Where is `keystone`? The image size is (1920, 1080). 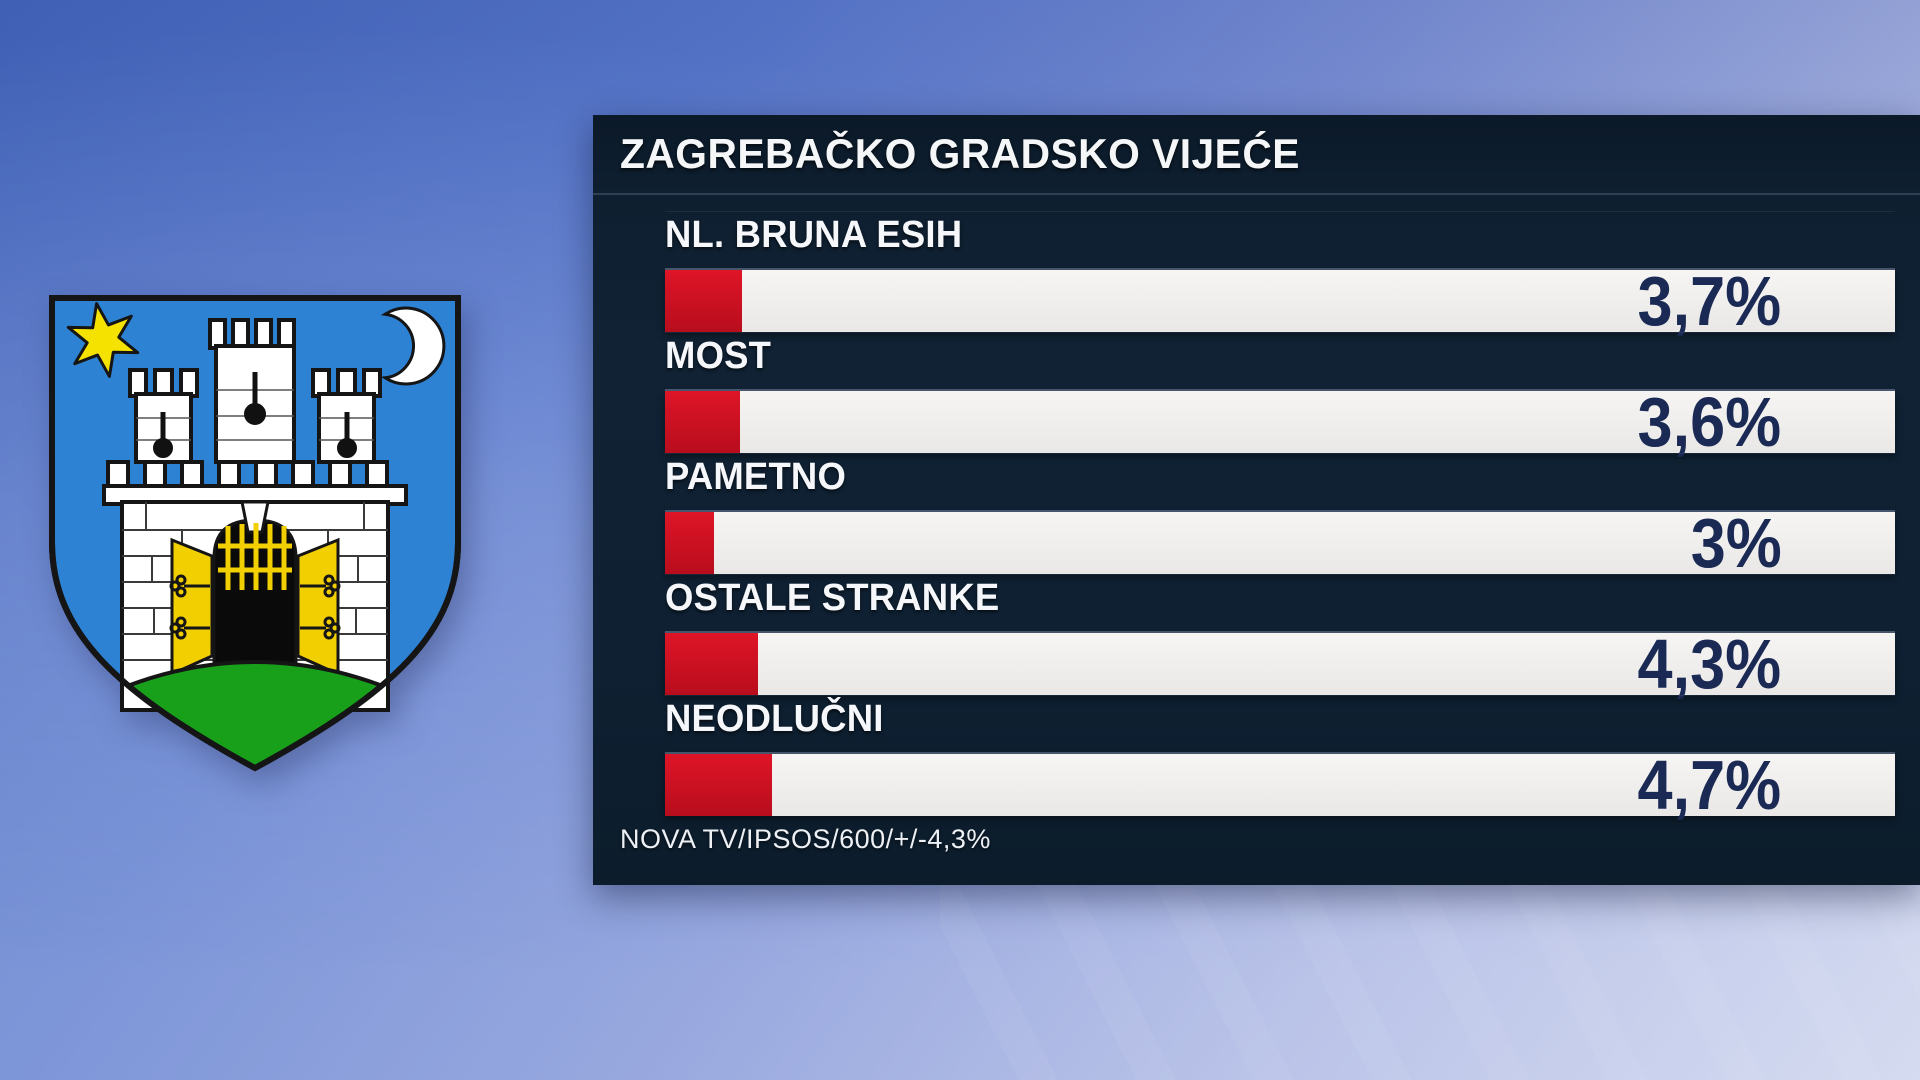
keystone is located at coordinates (255, 517).